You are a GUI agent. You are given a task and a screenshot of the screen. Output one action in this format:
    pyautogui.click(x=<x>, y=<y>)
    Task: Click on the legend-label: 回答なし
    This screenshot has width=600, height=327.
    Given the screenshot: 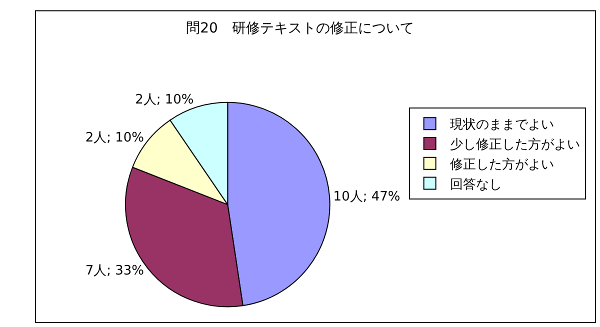 What is the action you would take?
    pyautogui.click(x=476, y=184)
    